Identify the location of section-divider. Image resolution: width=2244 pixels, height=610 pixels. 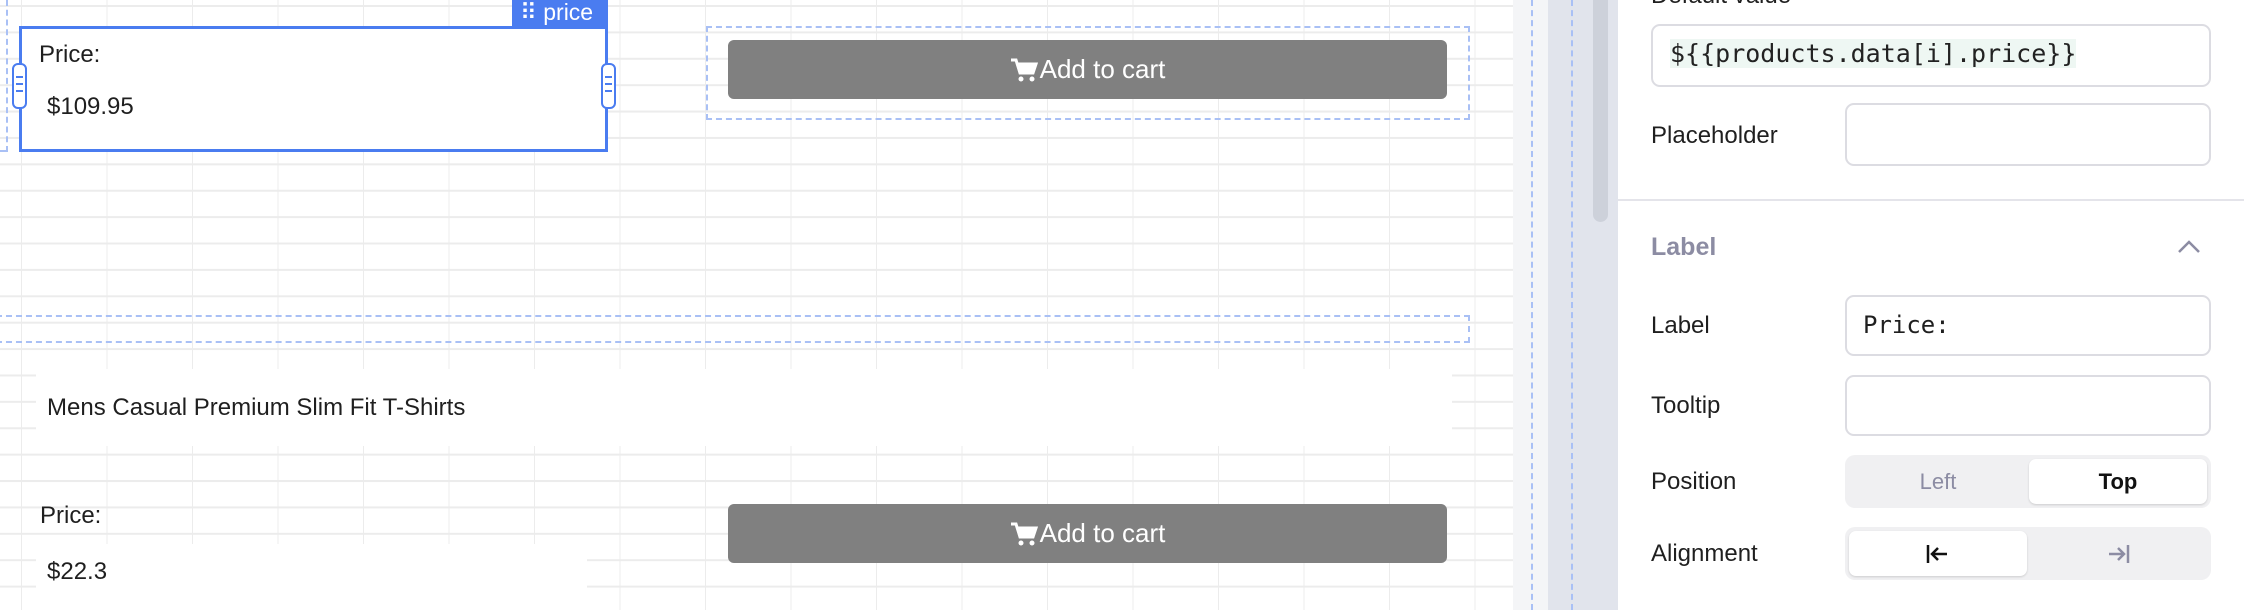
(1931, 200).